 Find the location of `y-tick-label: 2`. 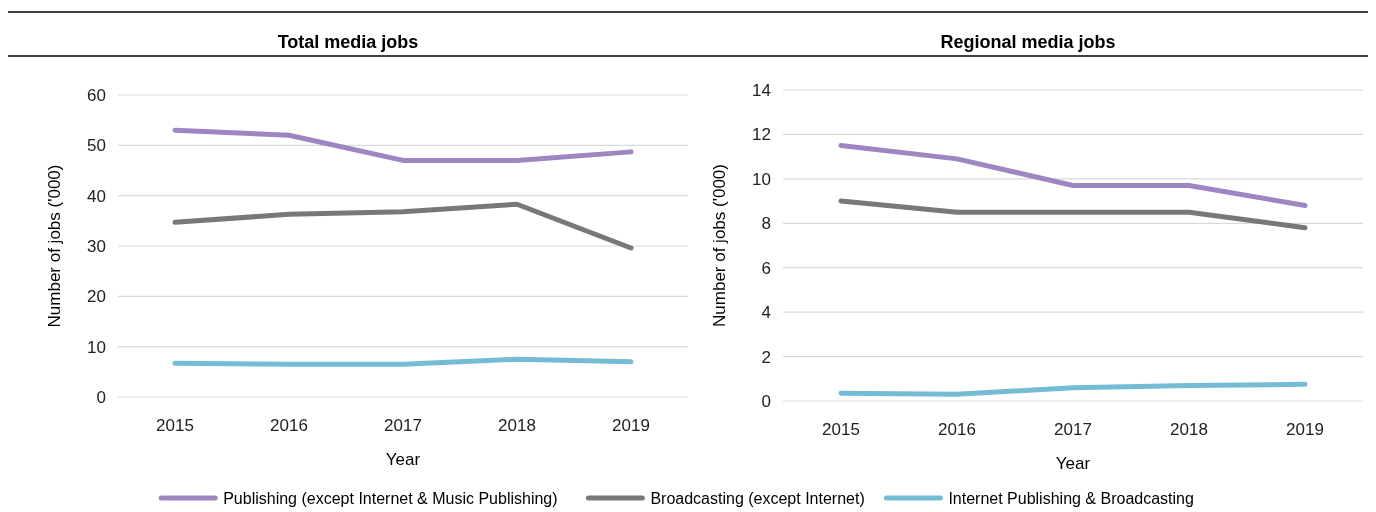

y-tick-label: 2 is located at coordinates (766, 357).